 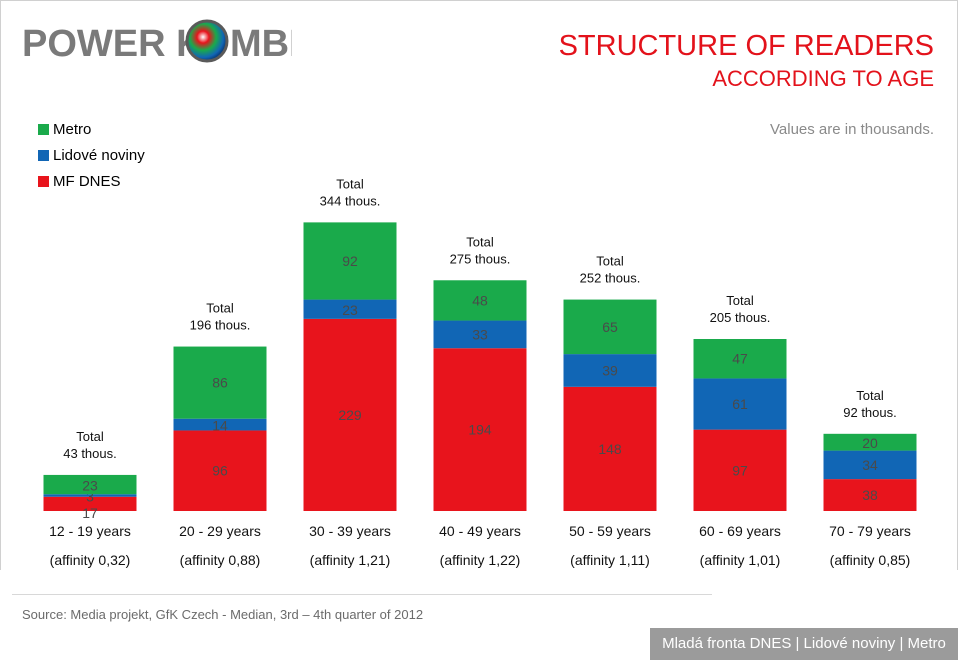 I want to click on legend-item-metro: Metro, so click(x=64, y=130).